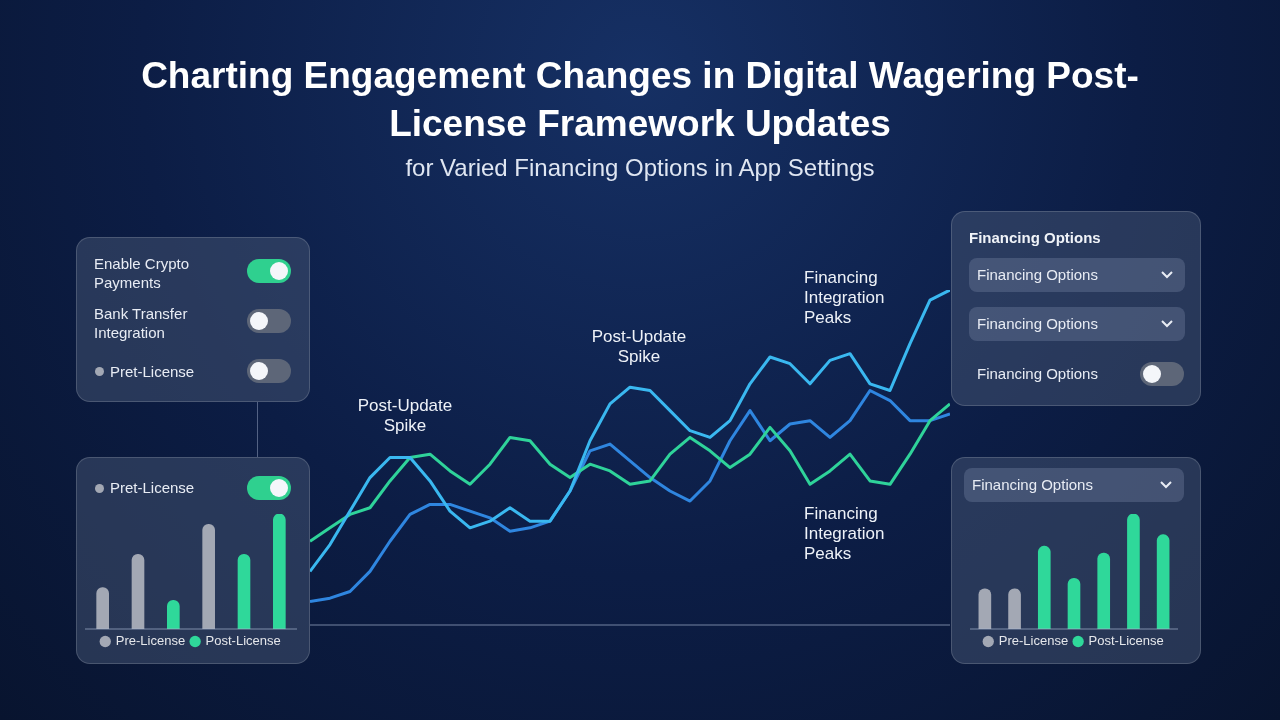  Describe the element at coordinates (640, 100) in the screenshot. I see `chart-title: Charting Engagement Changes in Digital Wagering Post-License Framework Updates` at that location.